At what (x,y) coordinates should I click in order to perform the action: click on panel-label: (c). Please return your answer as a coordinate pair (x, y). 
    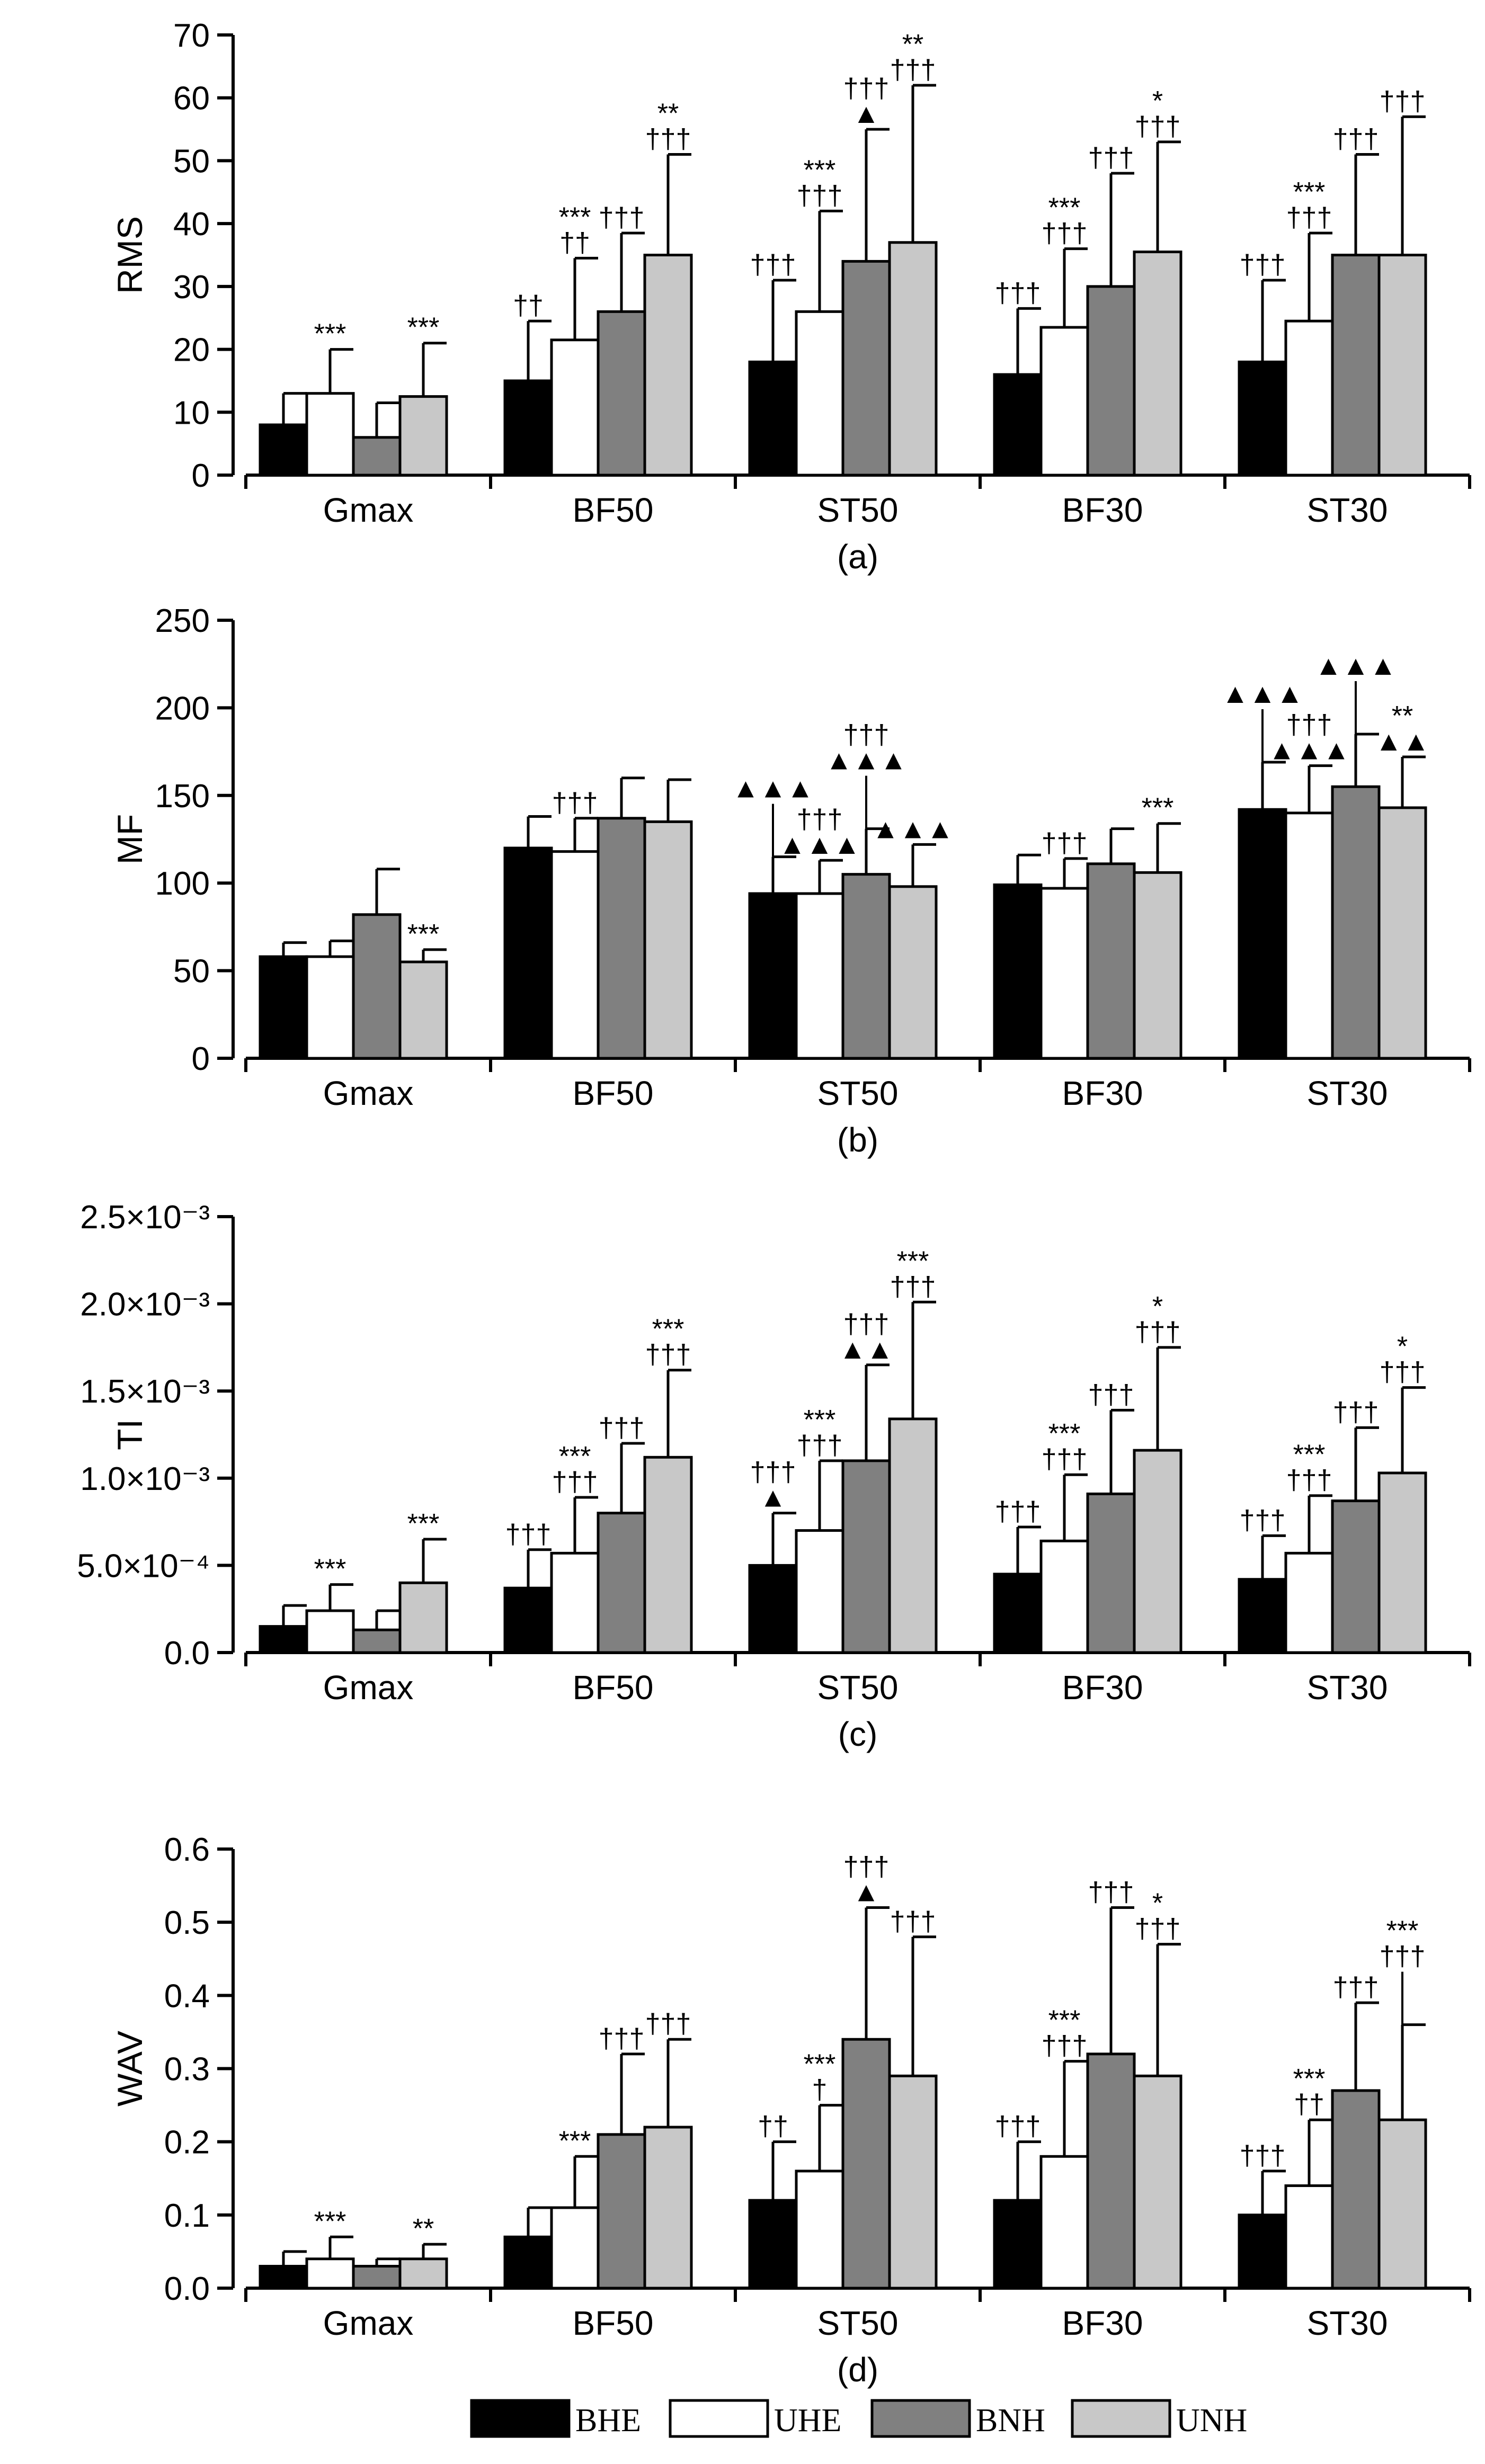
    Looking at the image, I should click on (858, 1734).